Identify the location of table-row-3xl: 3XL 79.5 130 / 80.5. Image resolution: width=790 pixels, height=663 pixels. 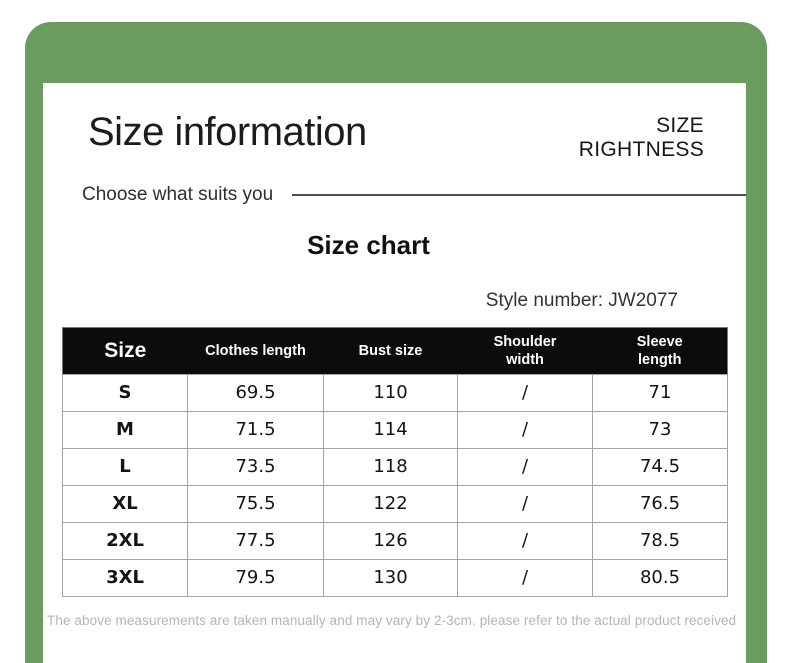
(395, 577).